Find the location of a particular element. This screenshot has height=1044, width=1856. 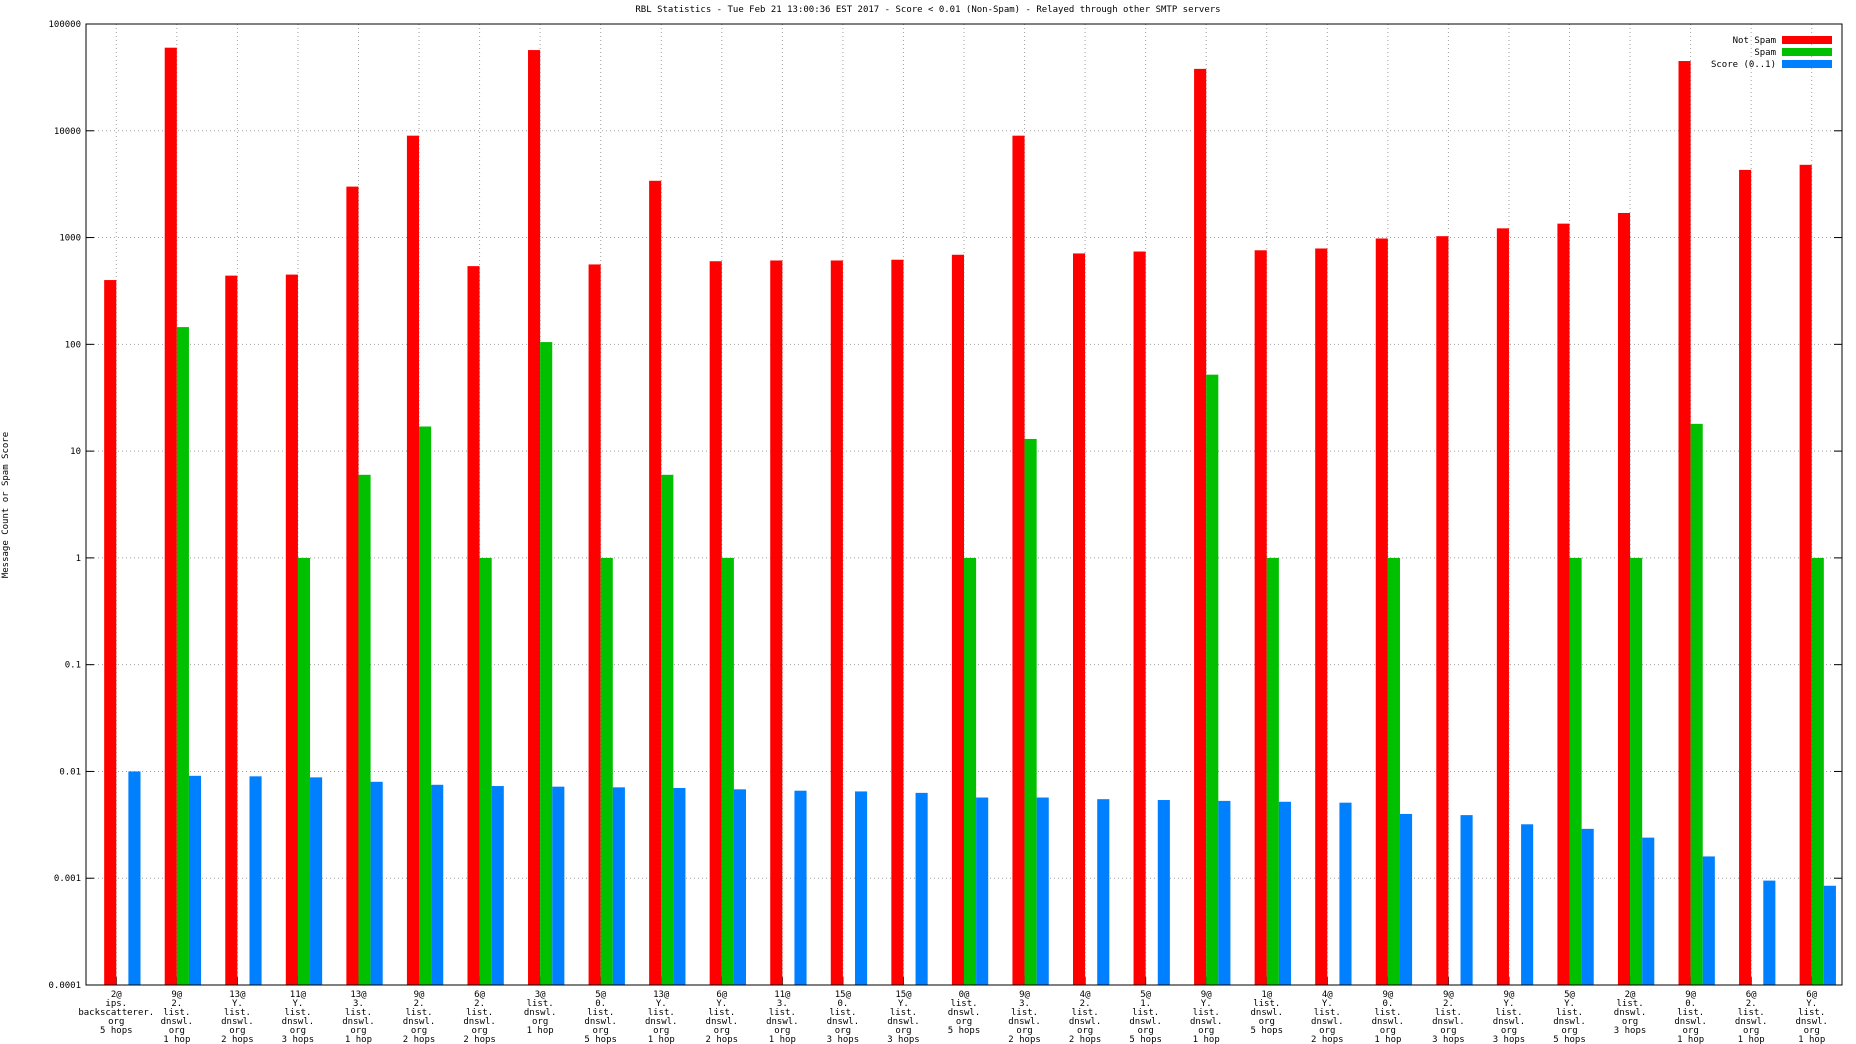

legend-swatch is located at coordinates (1807, 52).